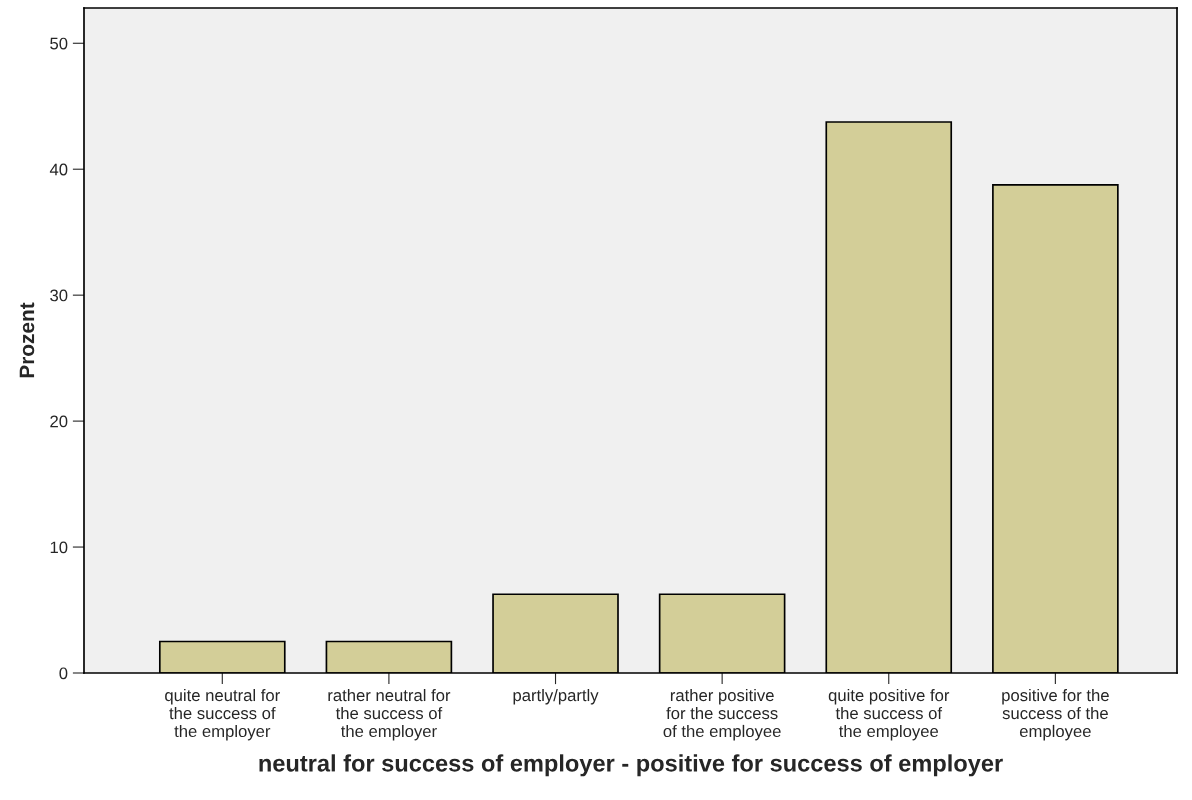 Image resolution: width=1192 pixels, height=800 pixels. What do you see at coordinates (27, 340) in the screenshot?
I see `y-axis-title: Prozent` at bounding box center [27, 340].